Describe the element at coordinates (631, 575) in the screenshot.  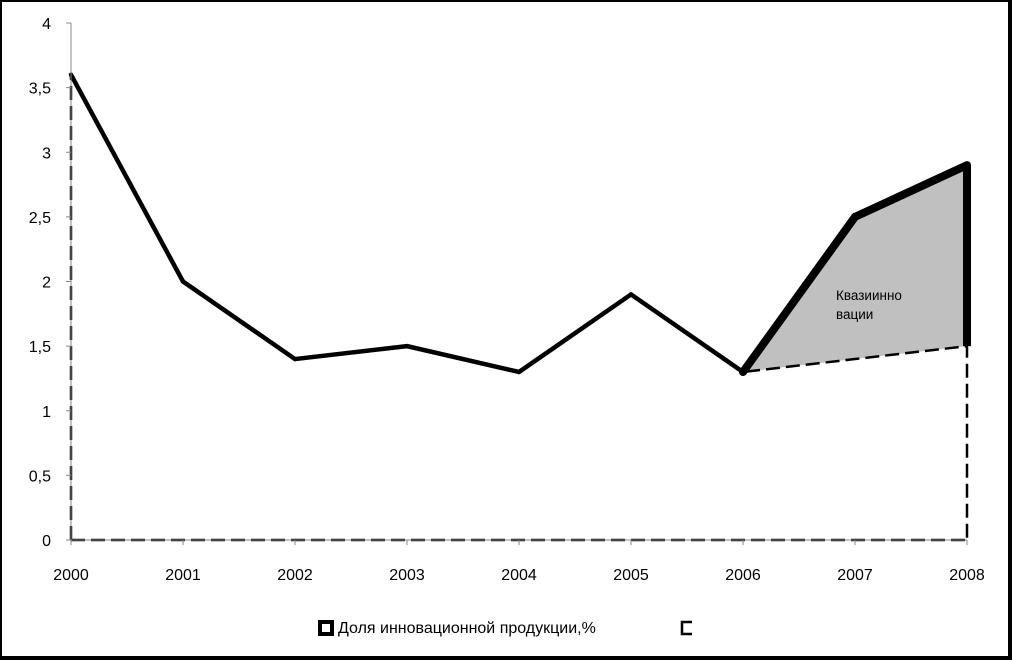
I see `x-tick-label: 2005` at that location.